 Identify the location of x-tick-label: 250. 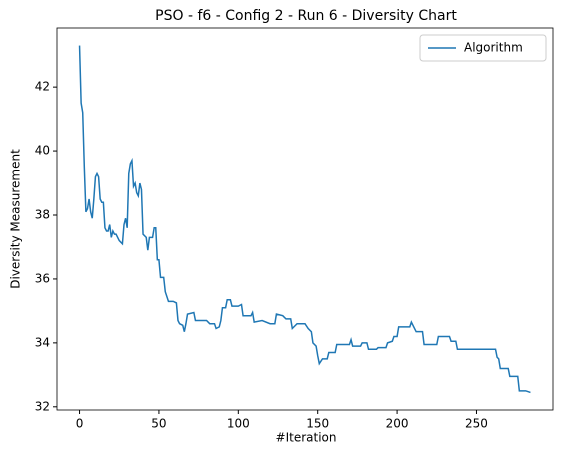
(476, 424).